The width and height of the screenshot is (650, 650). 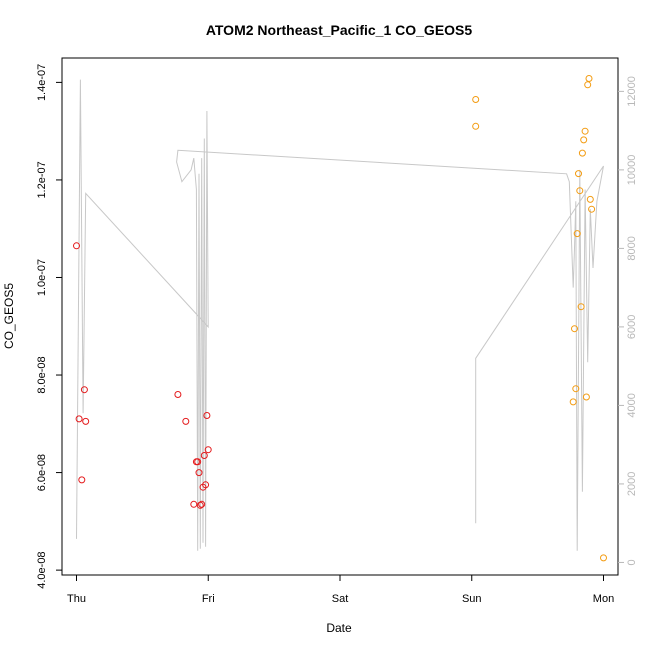 I want to click on x-tick-label: Sun, so click(x=472, y=599).